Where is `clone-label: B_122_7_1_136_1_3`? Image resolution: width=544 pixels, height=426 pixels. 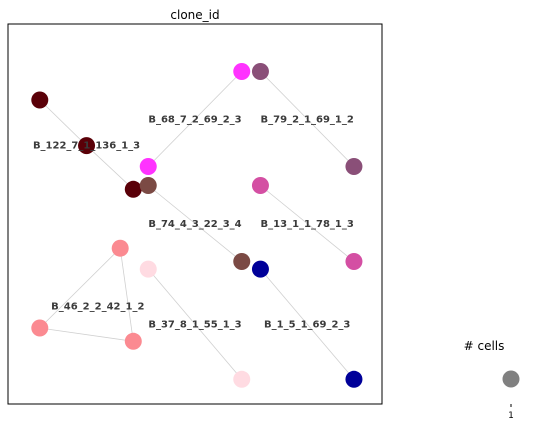
clone-label: B_122_7_1_136_1_3 is located at coordinates (86, 145).